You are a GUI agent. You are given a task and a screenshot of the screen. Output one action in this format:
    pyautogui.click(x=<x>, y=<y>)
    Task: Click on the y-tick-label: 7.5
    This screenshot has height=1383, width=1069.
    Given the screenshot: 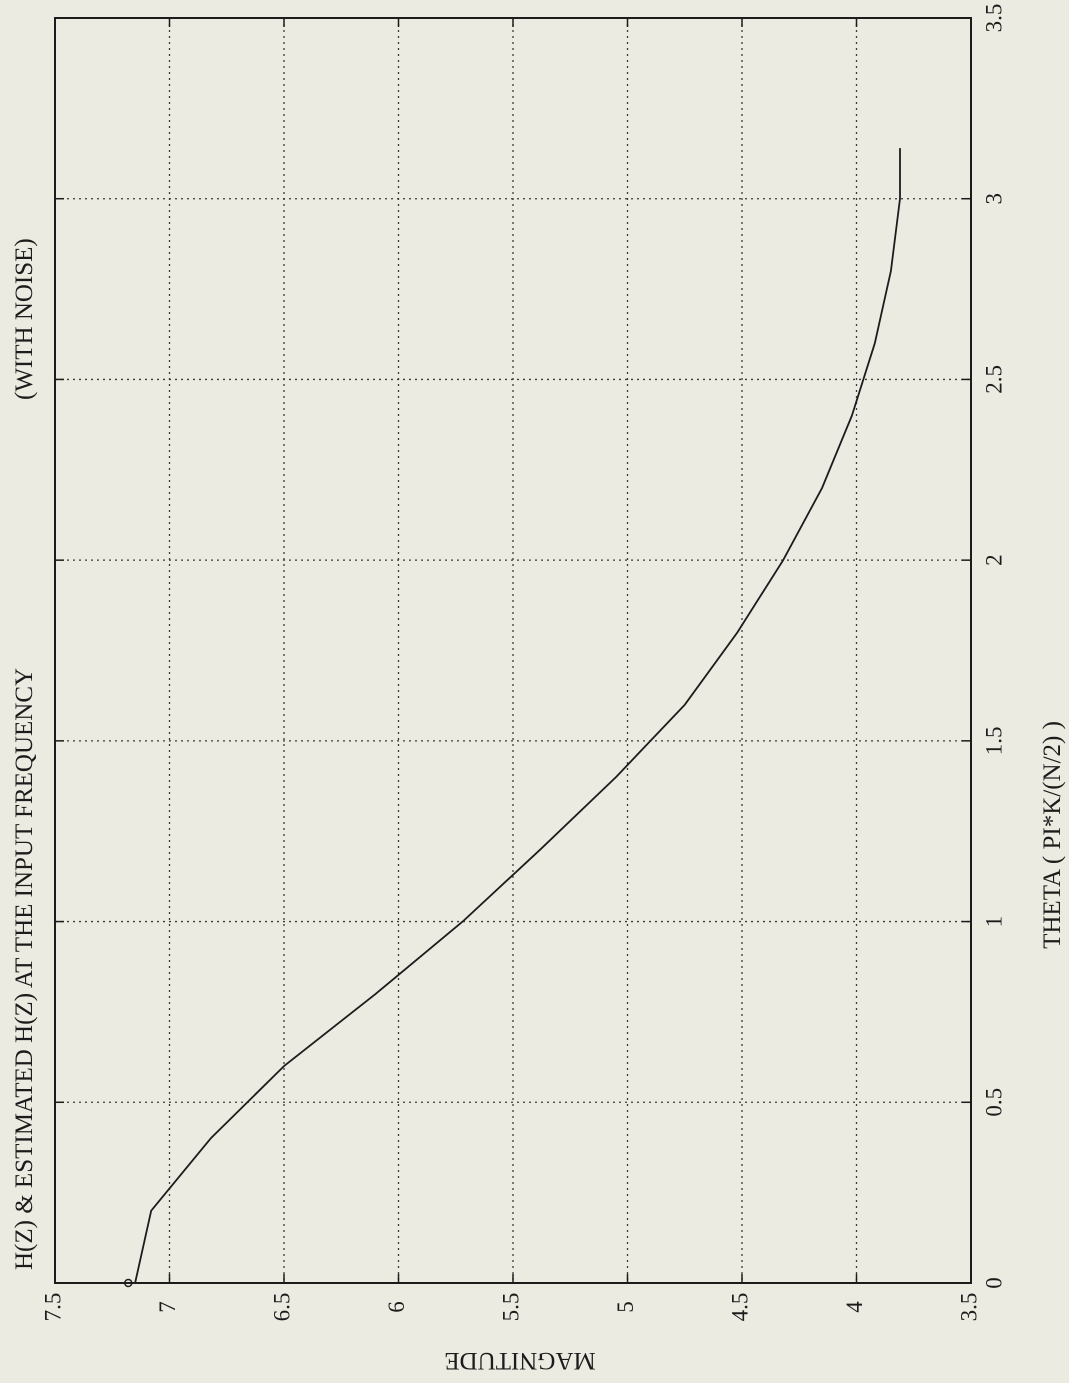 What is the action you would take?
    pyautogui.click(x=52, y=1307)
    